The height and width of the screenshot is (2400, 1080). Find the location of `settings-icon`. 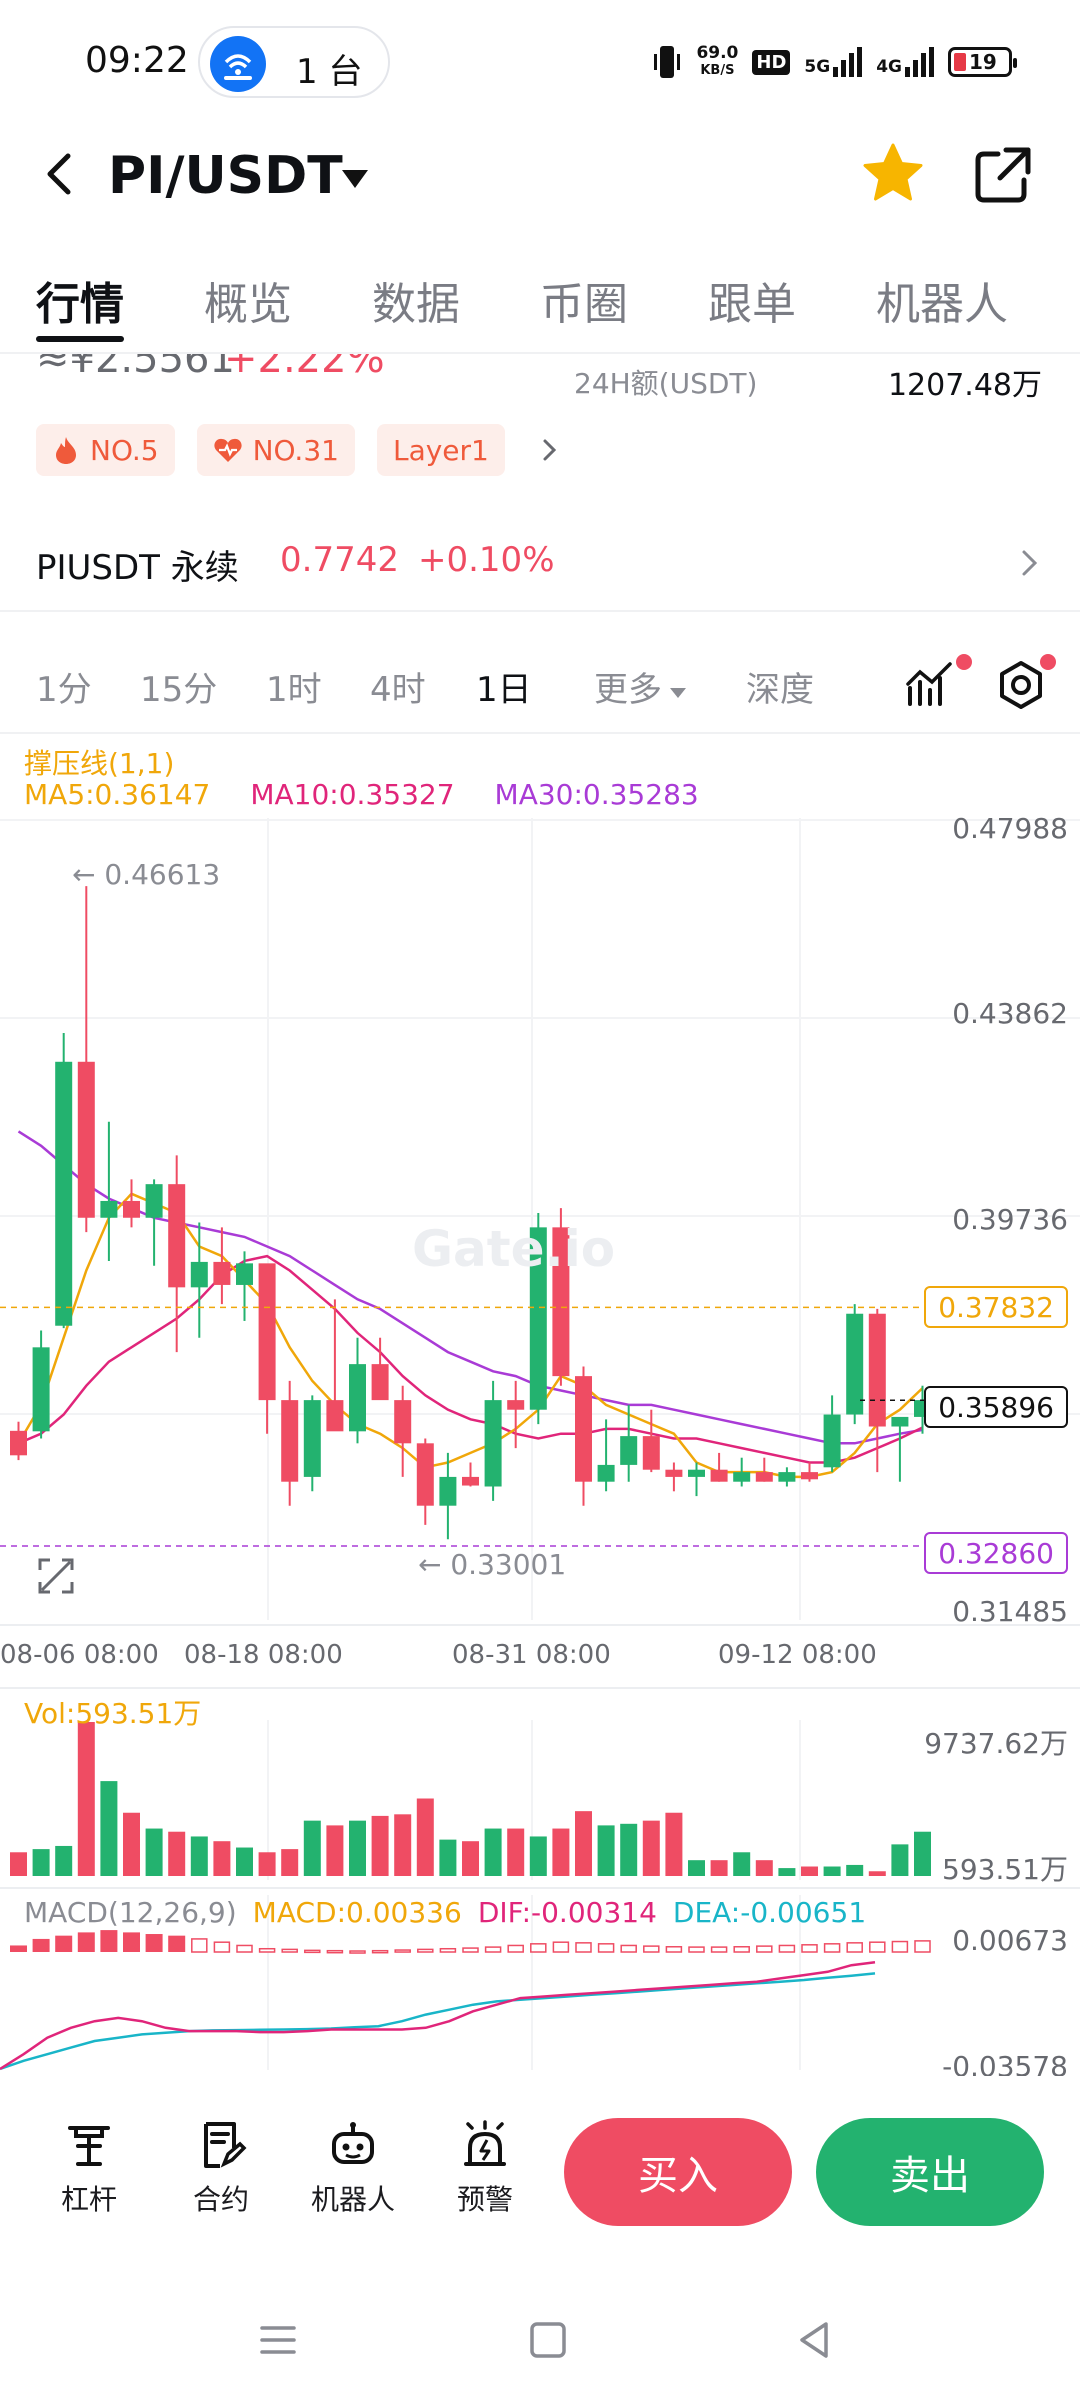

settings-icon is located at coordinates (1021, 685).